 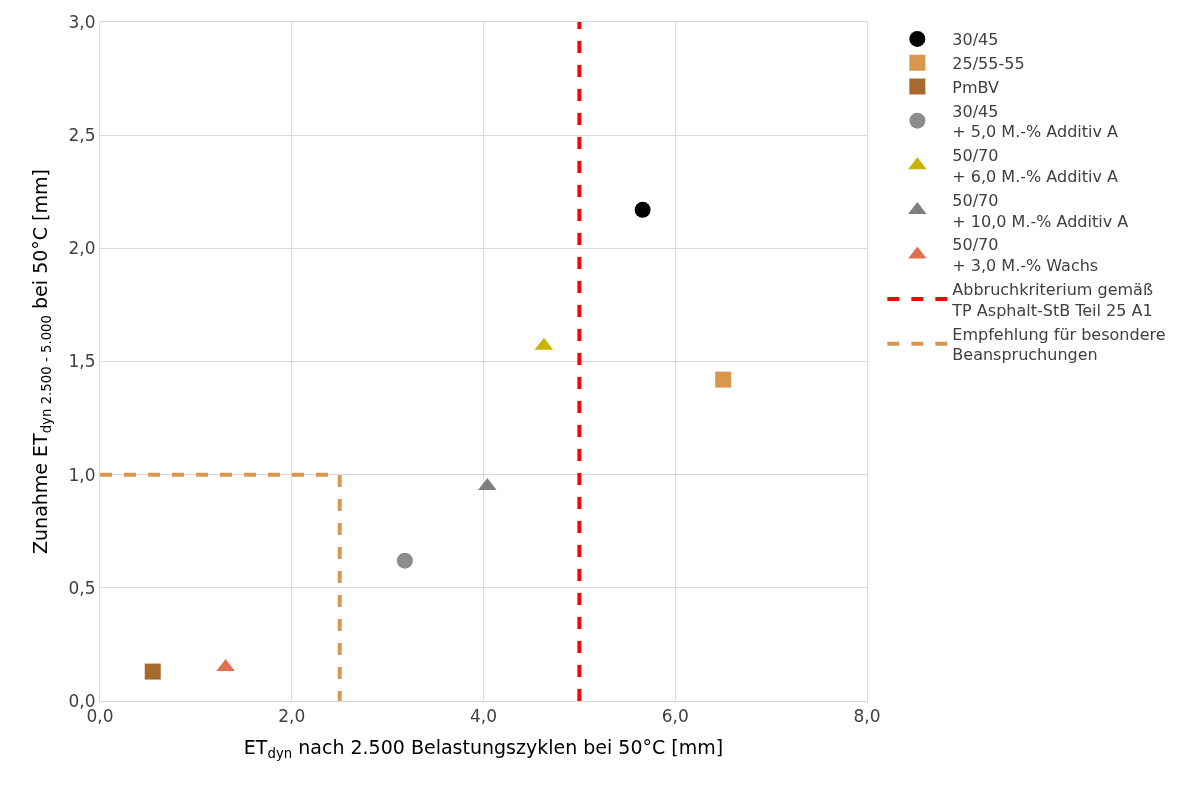 What do you see at coordinates (82, 361) in the screenshot?
I see `y-tick-label: 1,5` at bounding box center [82, 361].